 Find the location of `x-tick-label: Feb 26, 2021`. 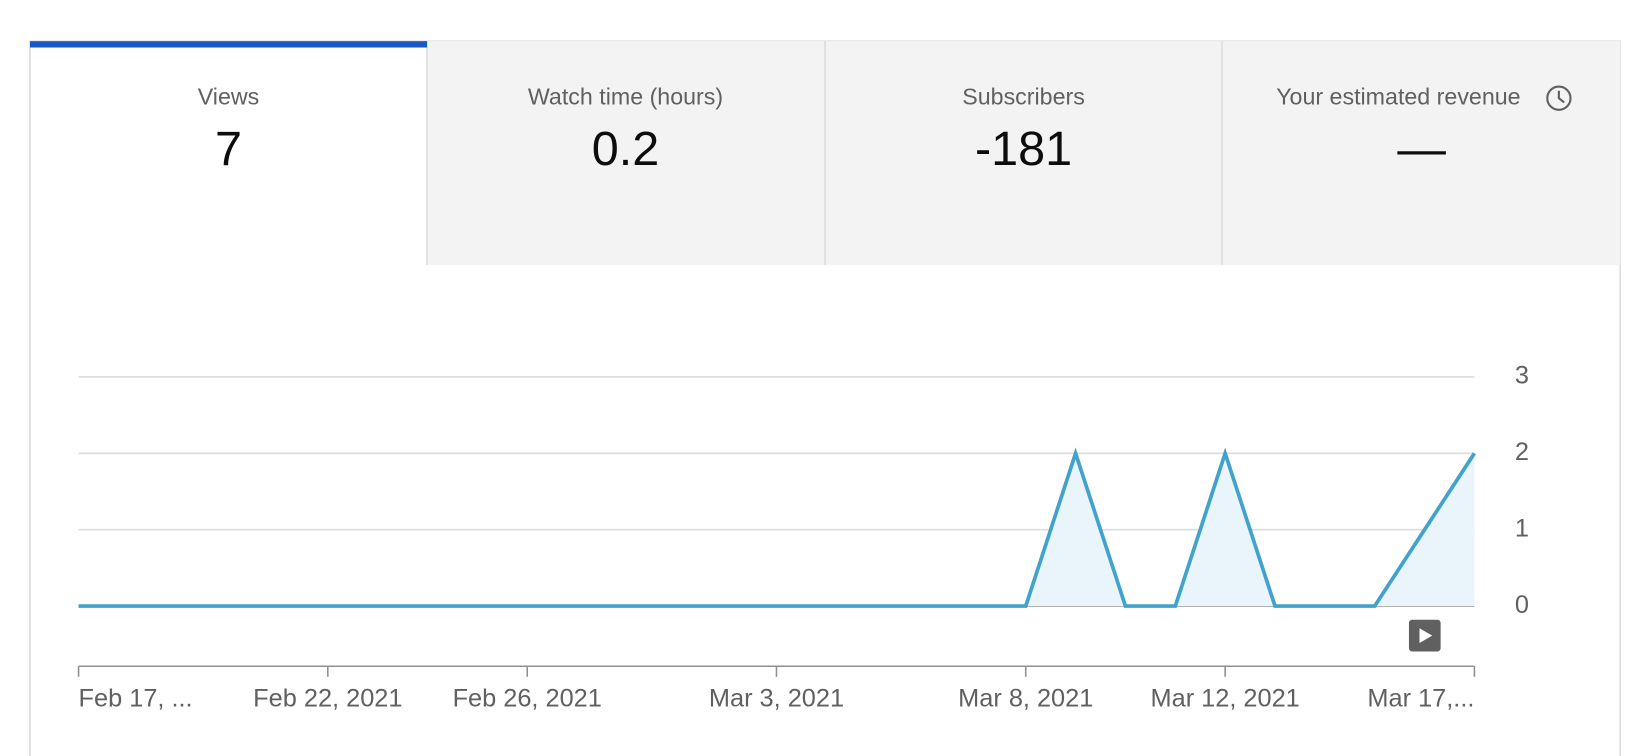

x-tick-label: Feb 26, 2021 is located at coordinates (527, 699).